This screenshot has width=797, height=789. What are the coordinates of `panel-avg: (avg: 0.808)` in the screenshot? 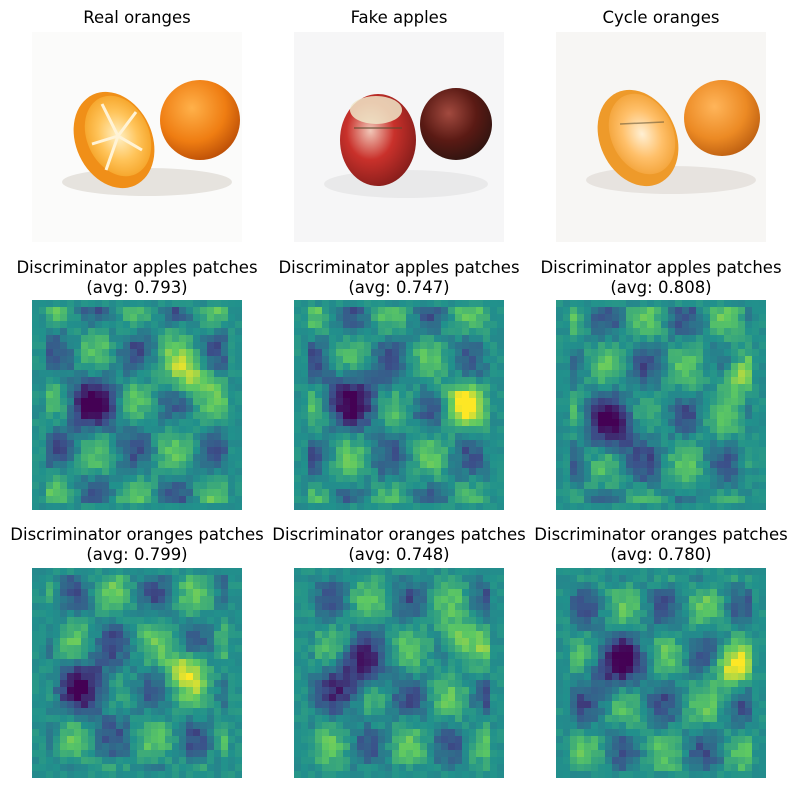 It's located at (661, 287).